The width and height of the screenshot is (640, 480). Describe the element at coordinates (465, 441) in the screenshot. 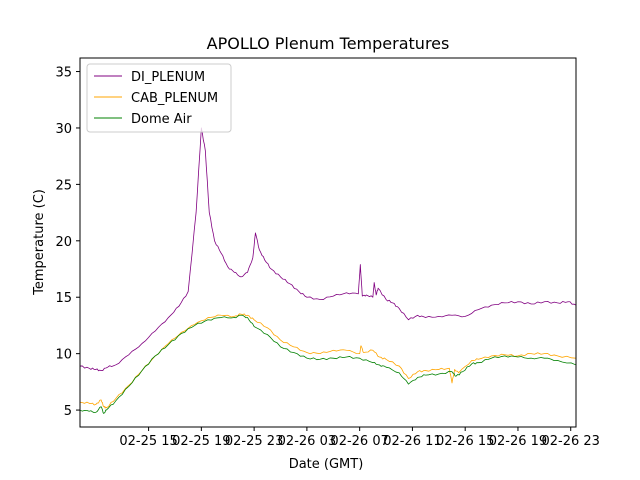

I see `x-tick-label: 02-26 15` at that location.